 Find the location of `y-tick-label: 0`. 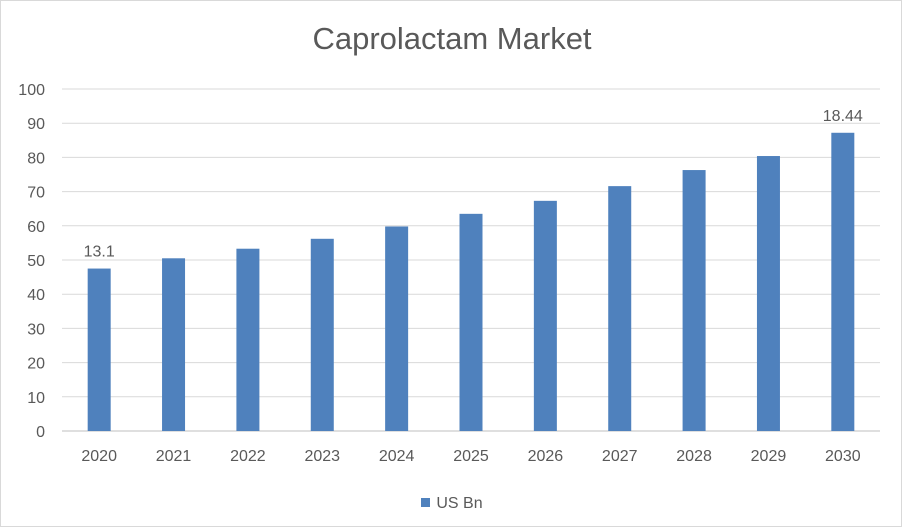

y-tick-label: 0 is located at coordinates (40, 432).